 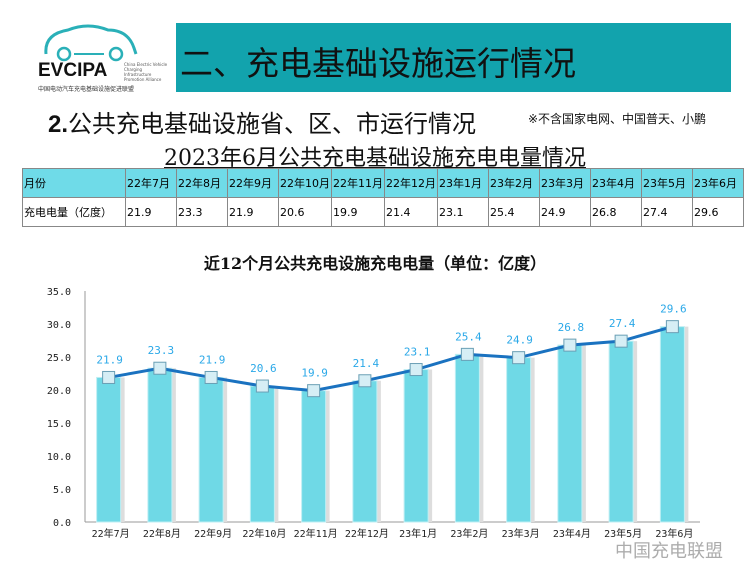 I want to click on table-cell: 27.4, so click(x=667, y=212).